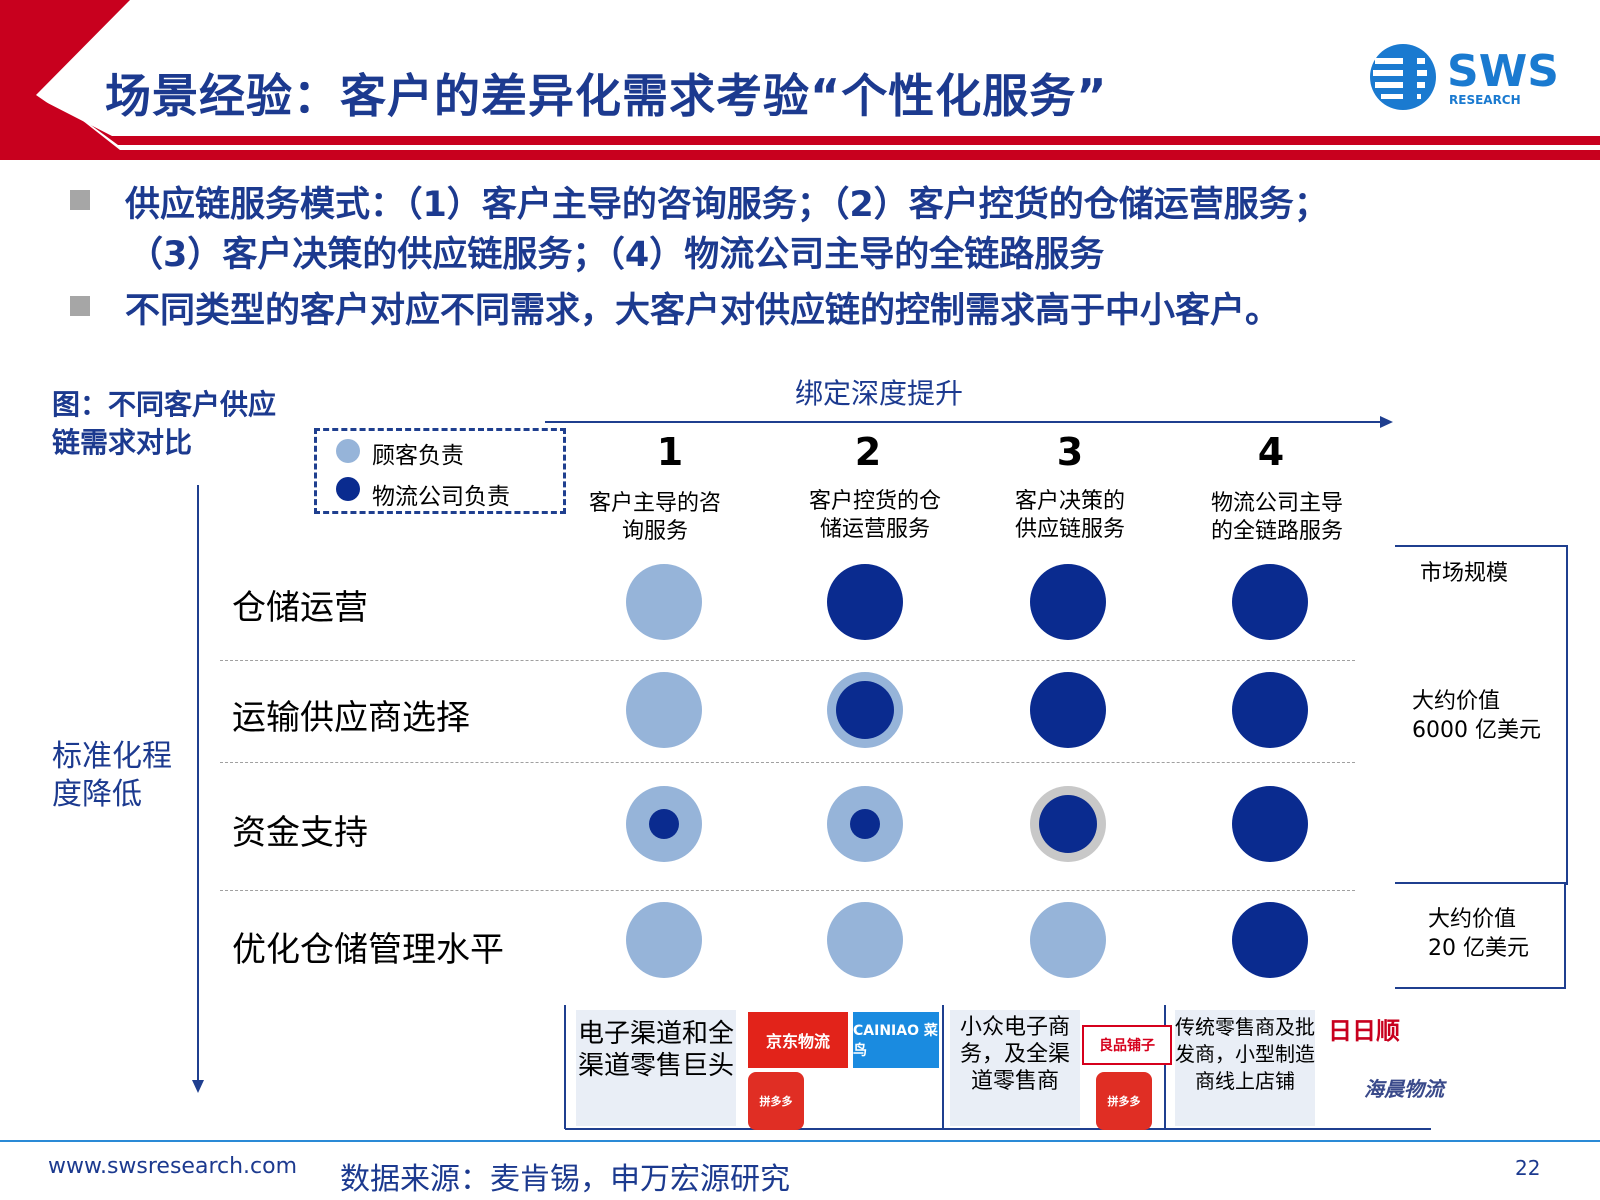  What do you see at coordinates (703, 311) in the screenshot?
I see `bullet-2: 不同类型的客户对应不同需求，大客户对供应链的控制需求高于中小客户。` at bounding box center [703, 311].